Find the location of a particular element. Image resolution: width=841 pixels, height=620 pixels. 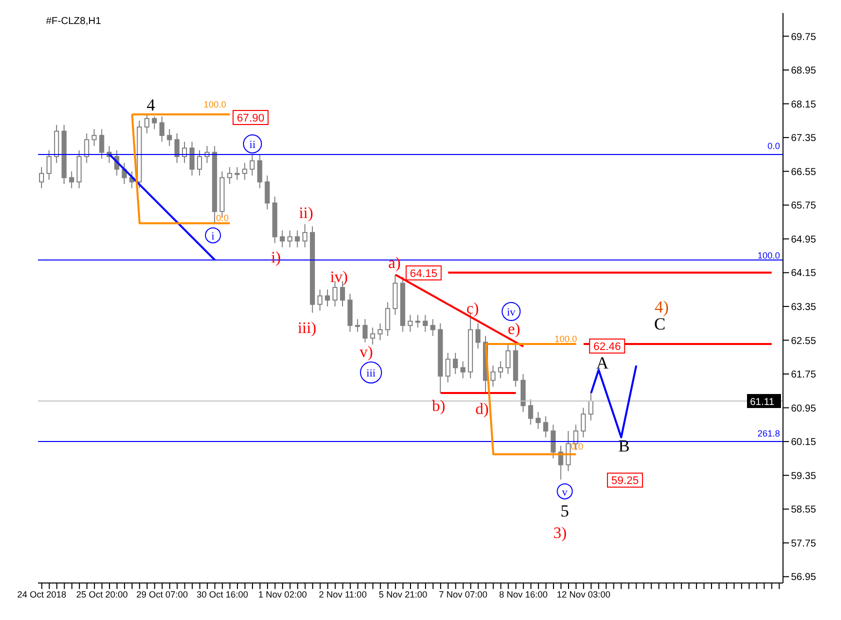

x-tick-label: 8 Nov 16:00 is located at coordinates (523, 594).